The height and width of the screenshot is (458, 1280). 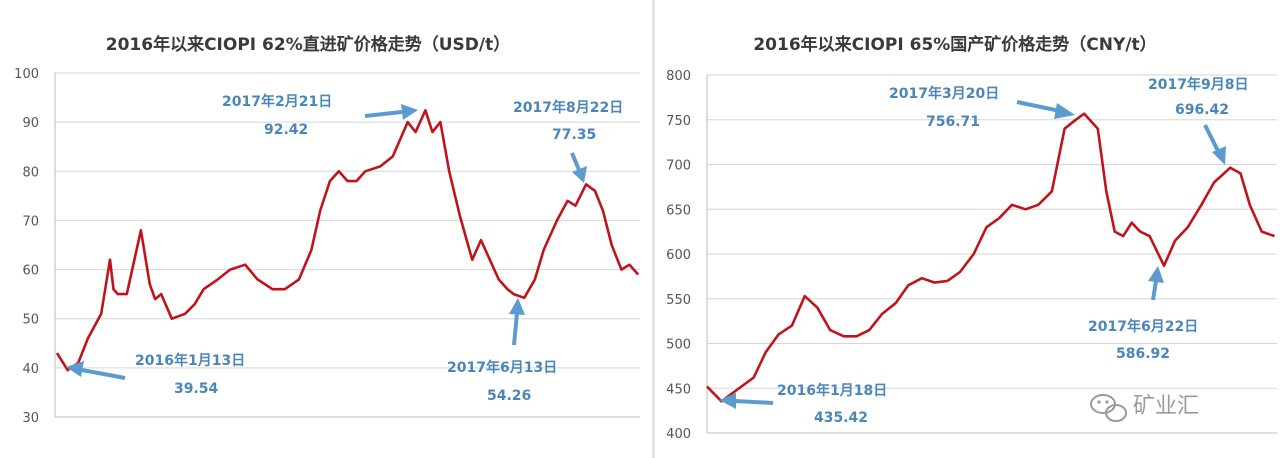 What do you see at coordinates (30, 369) in the screenshot?
I see `y-tick-label: 40` at bounding box center [30, 369].